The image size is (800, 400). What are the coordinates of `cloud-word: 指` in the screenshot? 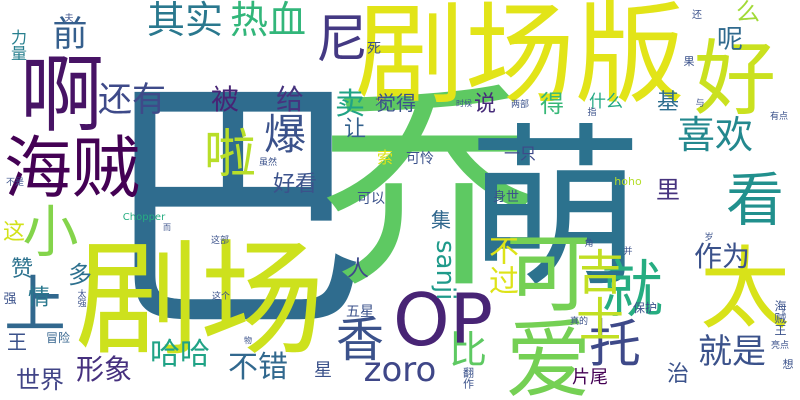 It's located at (592, 112).